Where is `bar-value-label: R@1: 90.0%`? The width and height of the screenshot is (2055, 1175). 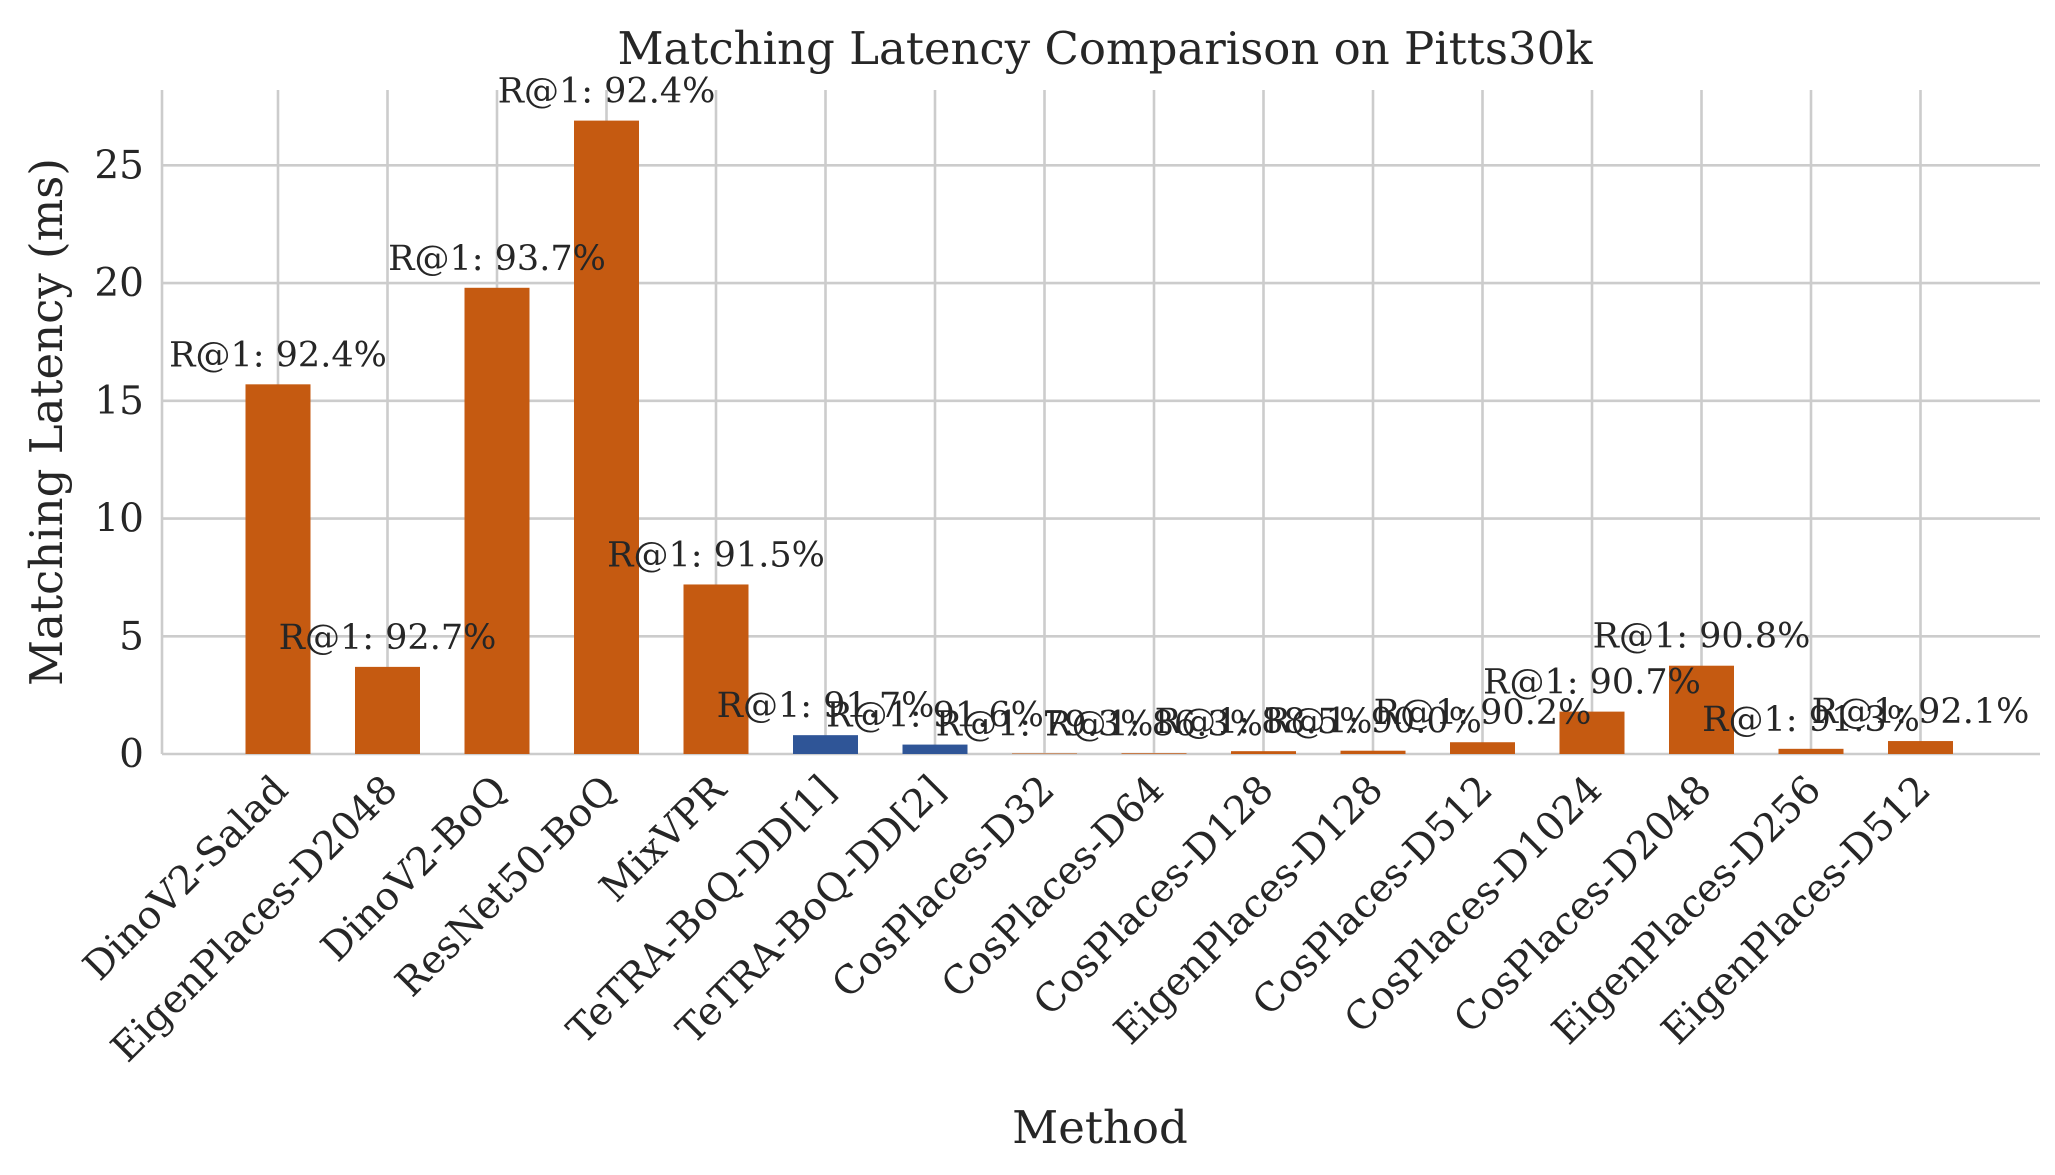 bar-value-label: R@1: 90.0% is located at coordinates (1373, 722).